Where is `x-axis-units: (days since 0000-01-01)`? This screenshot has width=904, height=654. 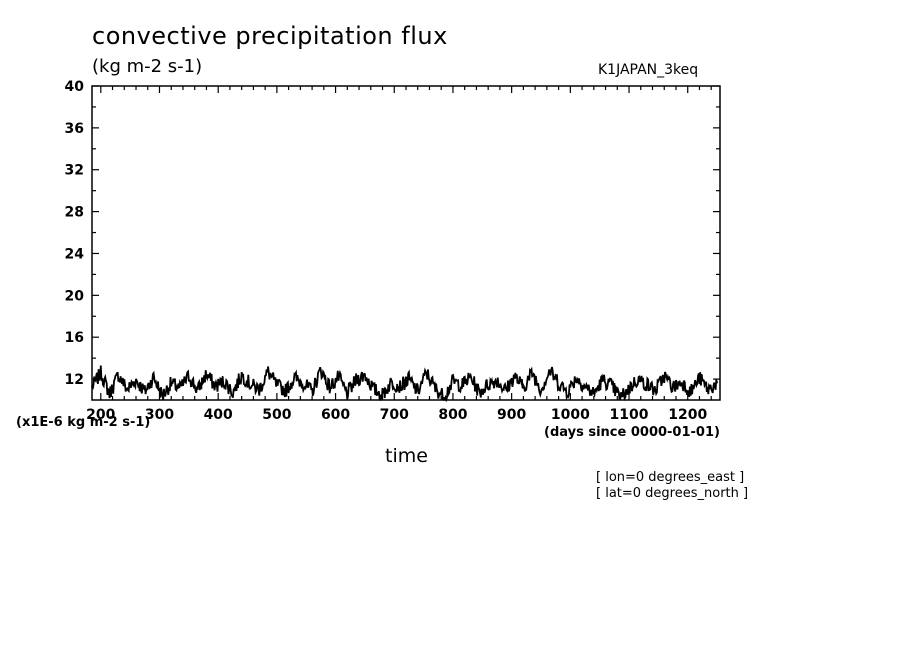 x-axis-units: (days since 0000-01-01) is located at coordinates (632, 432).